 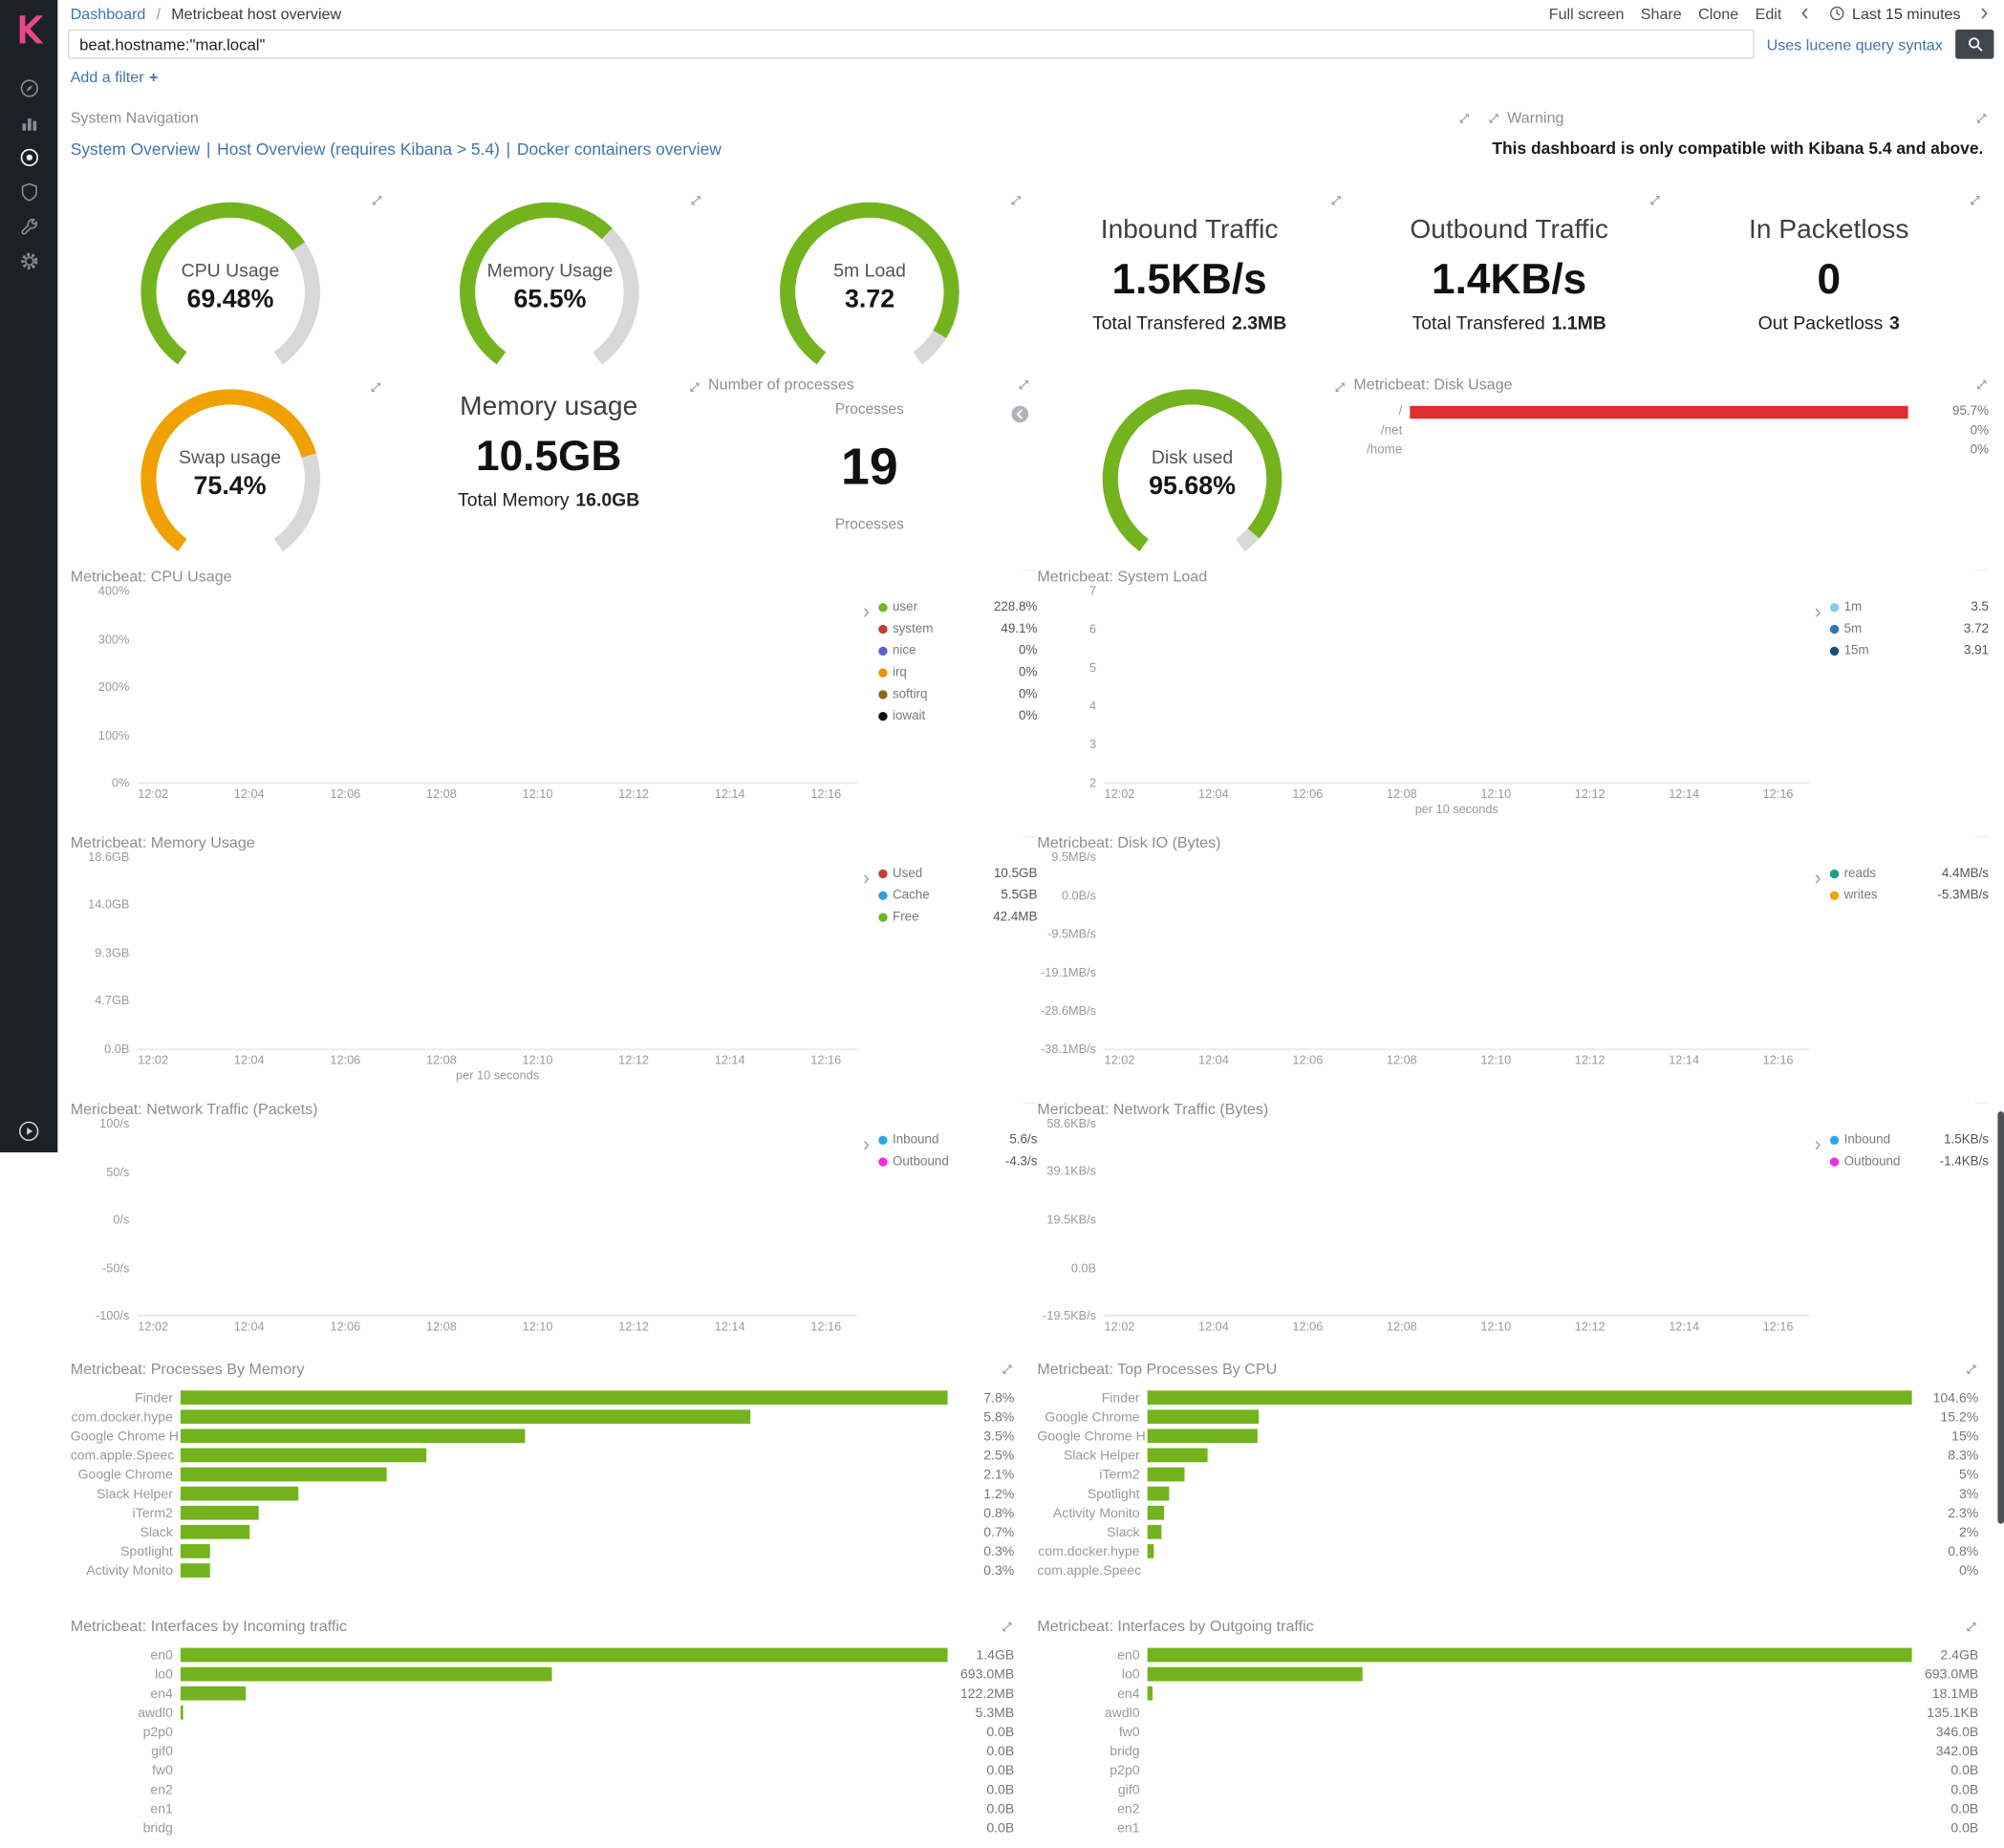 I want to click on legend-dot-icon, so click(x=882, y=1161).